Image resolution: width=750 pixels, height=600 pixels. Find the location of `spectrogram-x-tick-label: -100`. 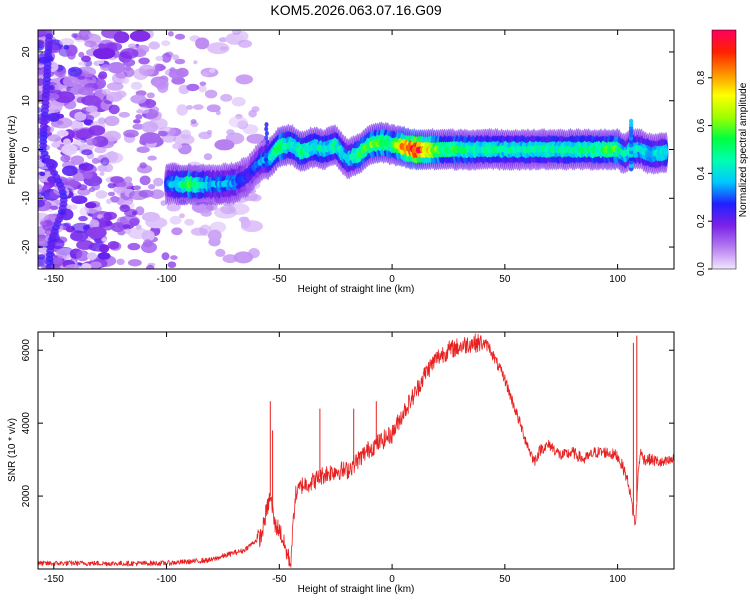

spectrogram-x-tick-label: -100 is located at coordinates (167, 279).